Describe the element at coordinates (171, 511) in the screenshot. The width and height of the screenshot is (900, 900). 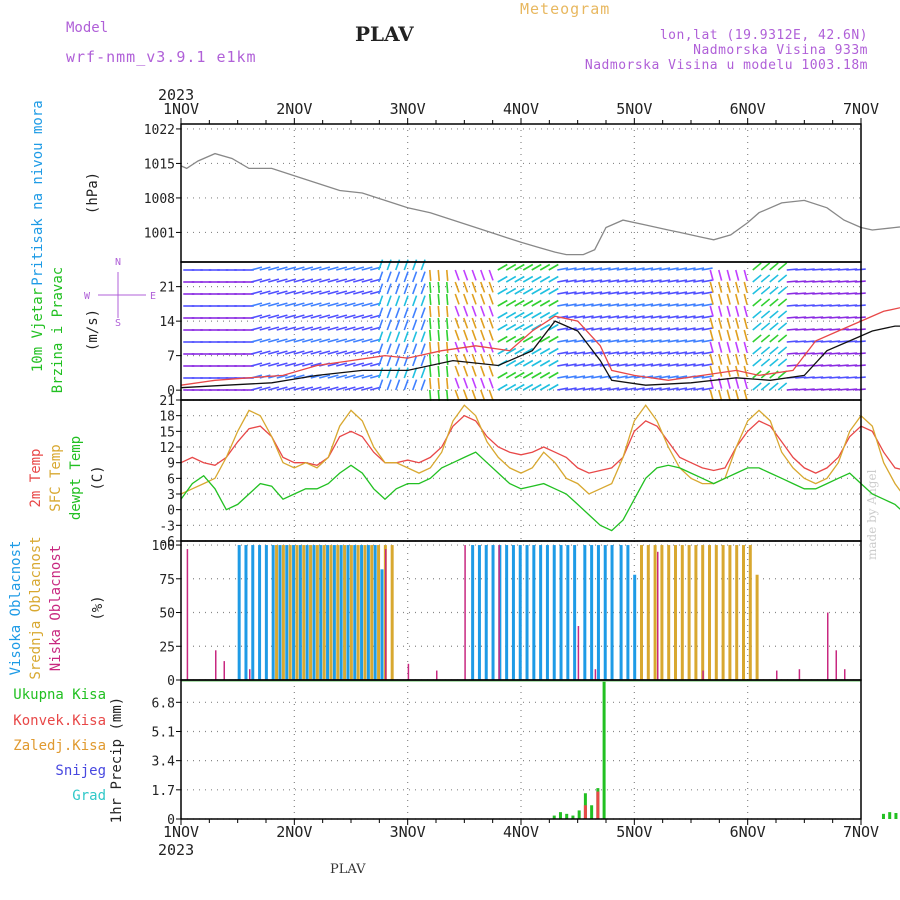
I see `y-tick-label: 0` at that location.